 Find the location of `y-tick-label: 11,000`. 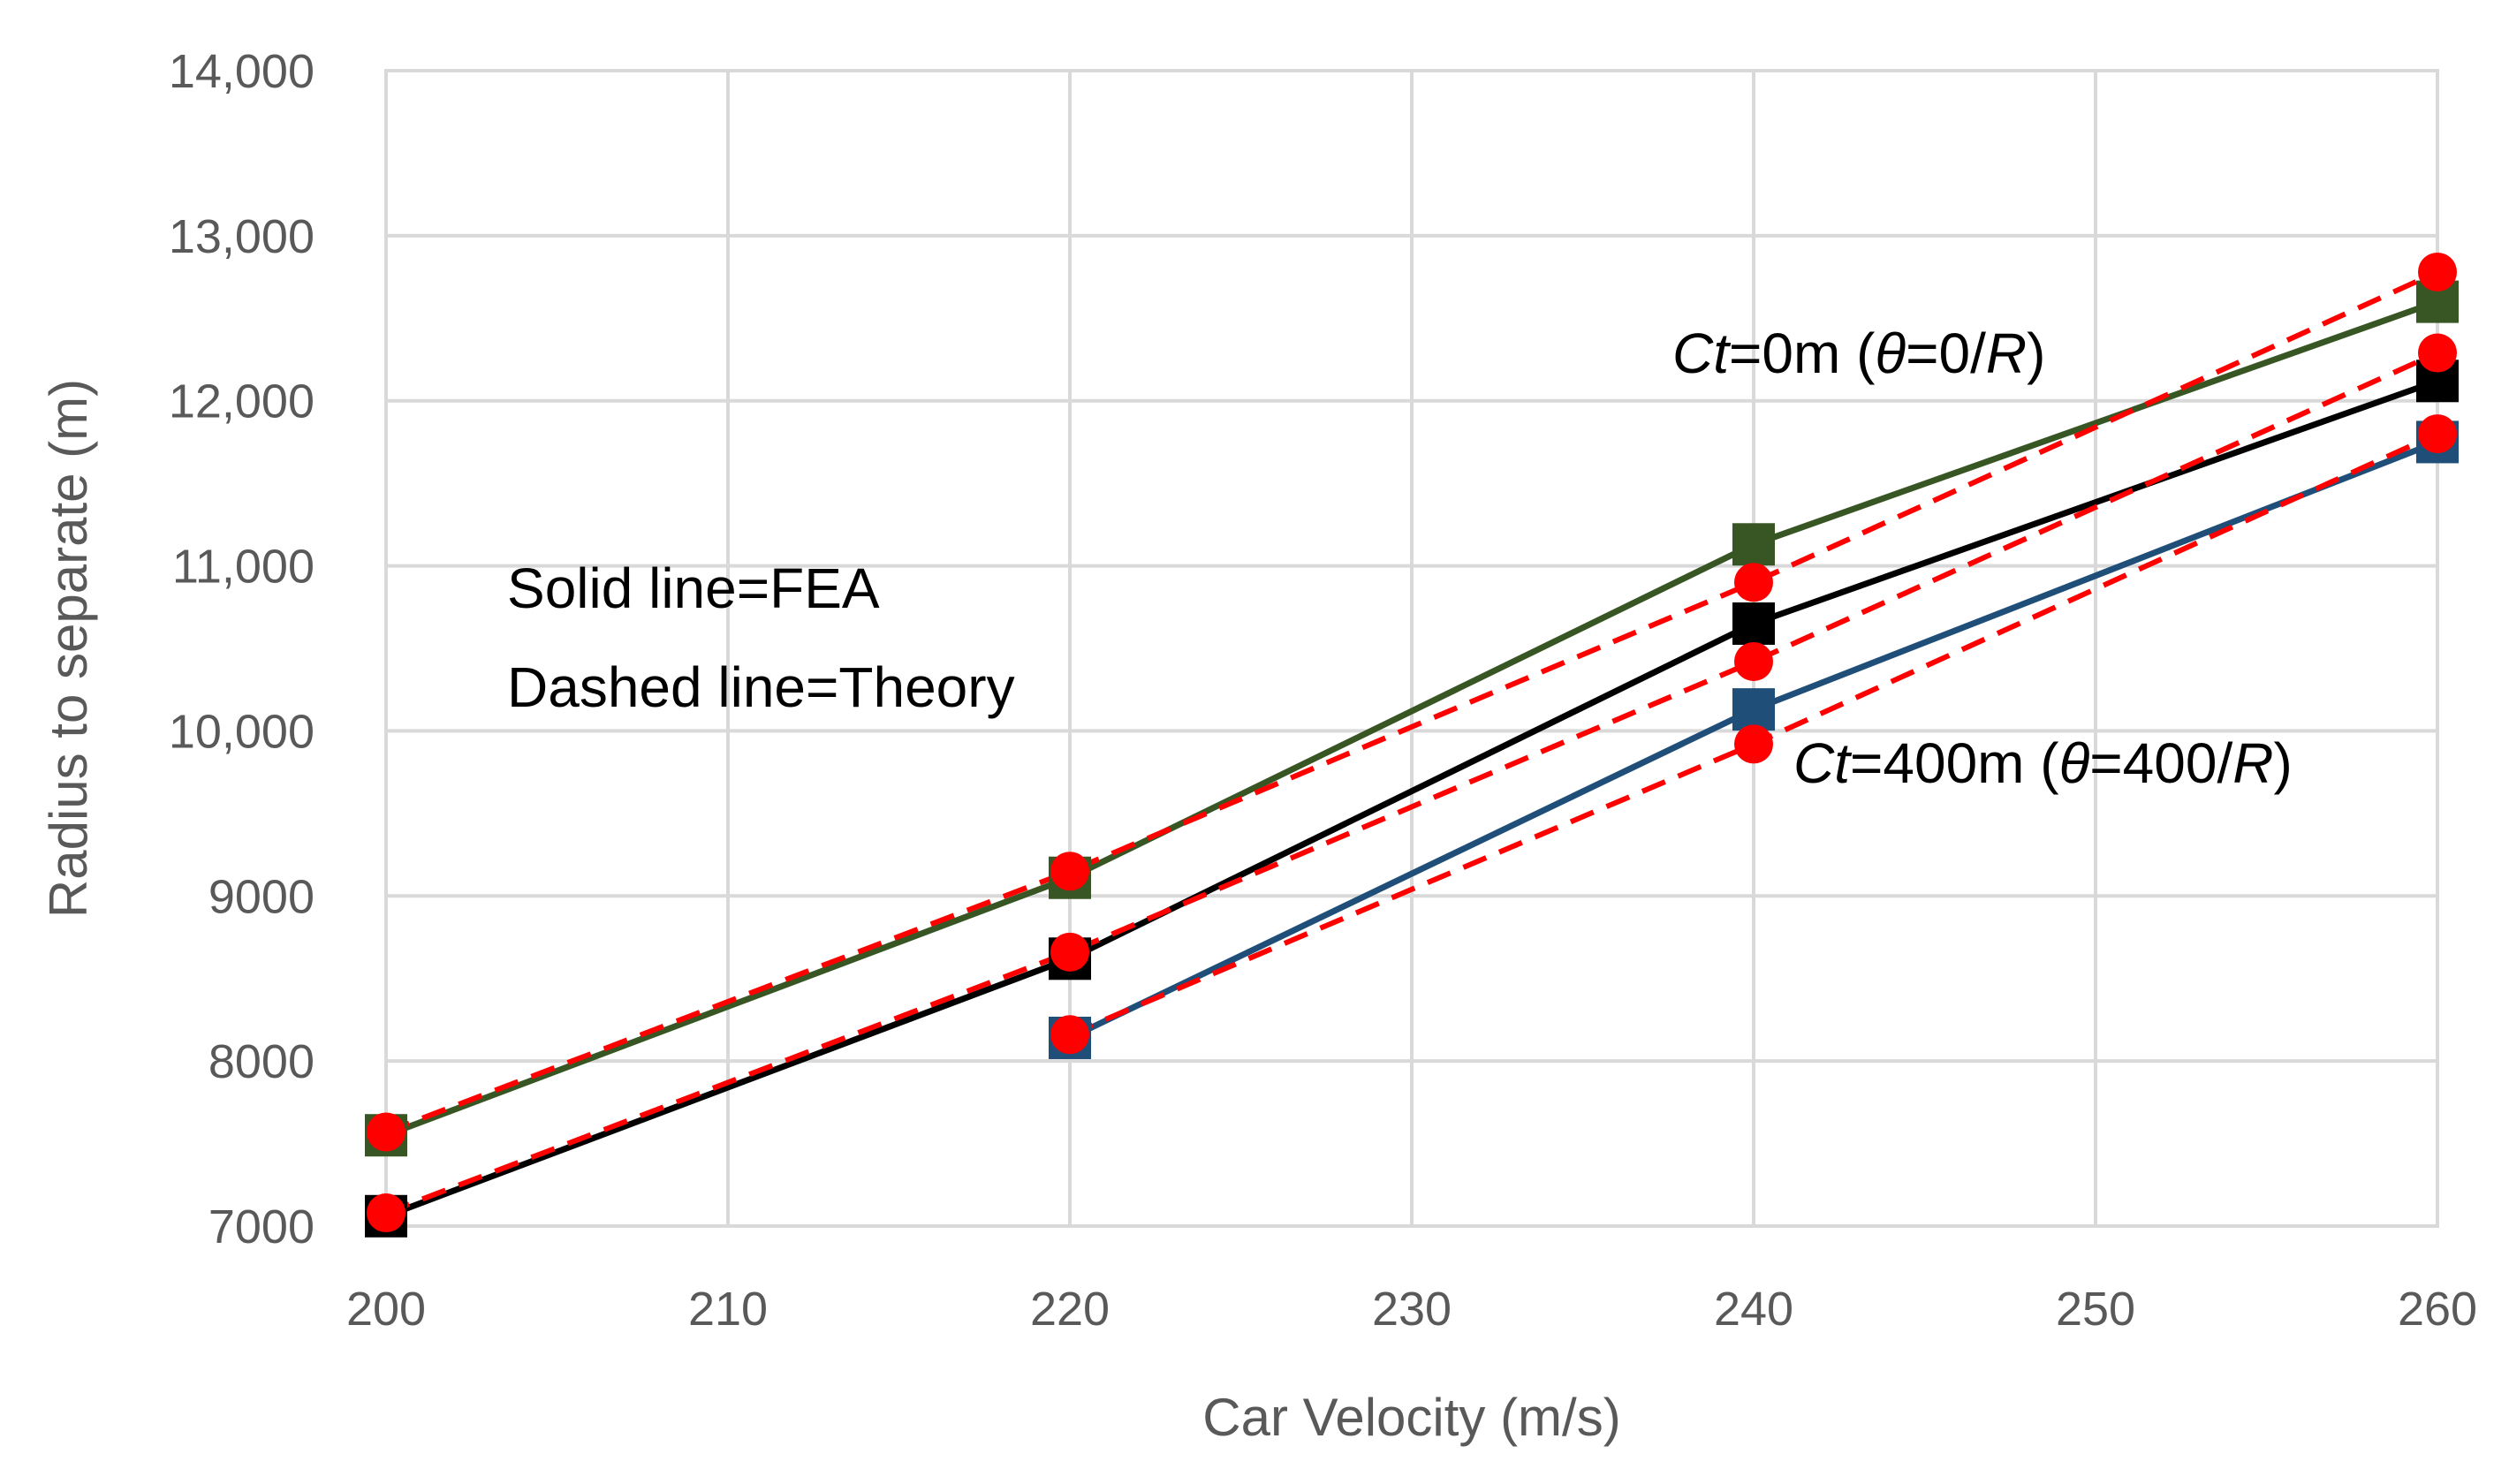

y-tick-label: 11,000 is located at coordinates (244, 567).